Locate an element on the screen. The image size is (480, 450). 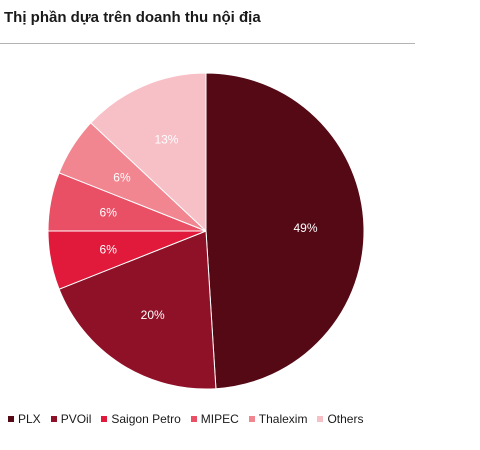
legend-item-plx: PLX is located at coordinates (24, 419).